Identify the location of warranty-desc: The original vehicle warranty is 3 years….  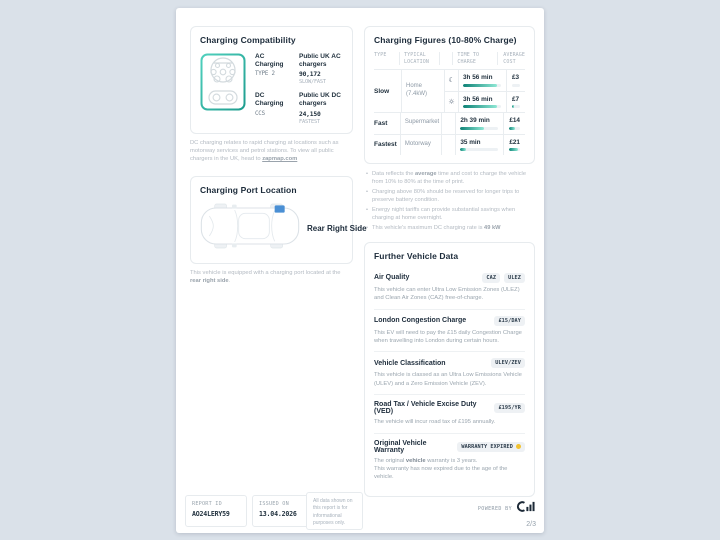
(441, 469).